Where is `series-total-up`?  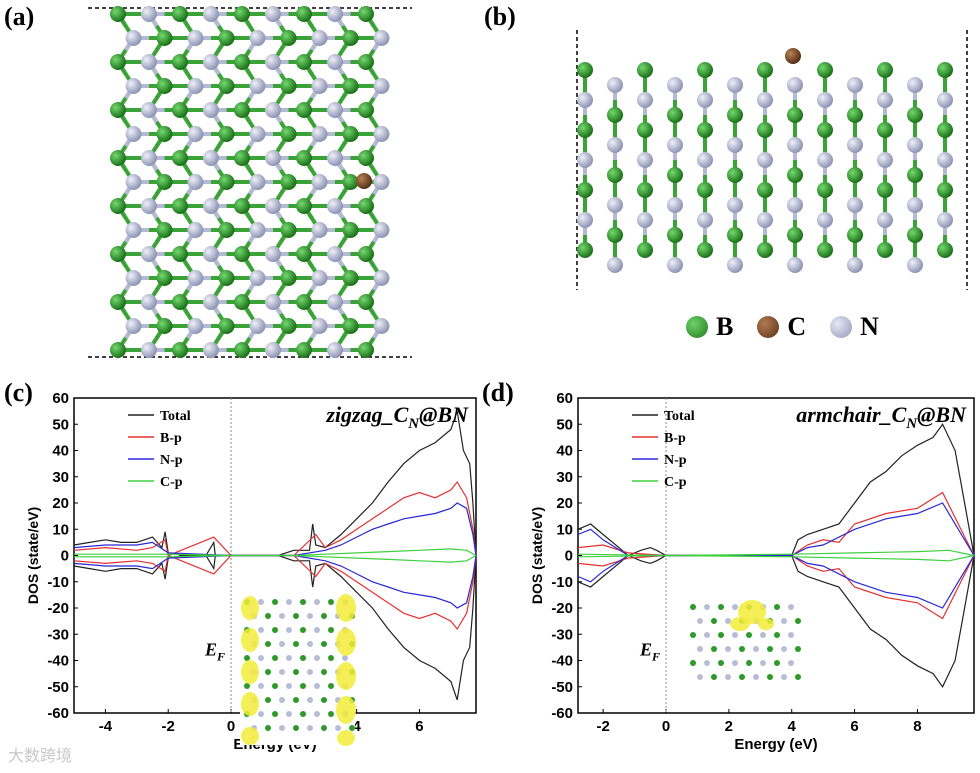 series-total-up is located at coordinates (275, 483).